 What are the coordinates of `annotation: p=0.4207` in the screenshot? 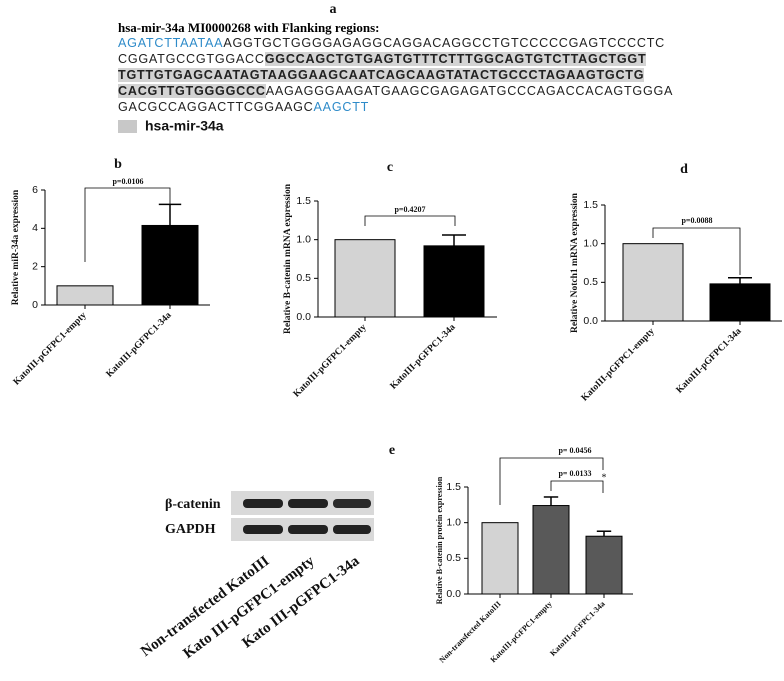 It's located at (409, 209).